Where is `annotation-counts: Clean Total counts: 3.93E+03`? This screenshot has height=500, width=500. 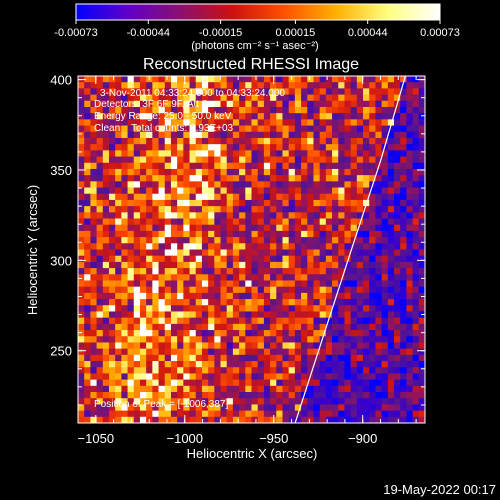
annotation-counts: Clean Total counts: 3.93E+03 is located at coordinates (164, 128).